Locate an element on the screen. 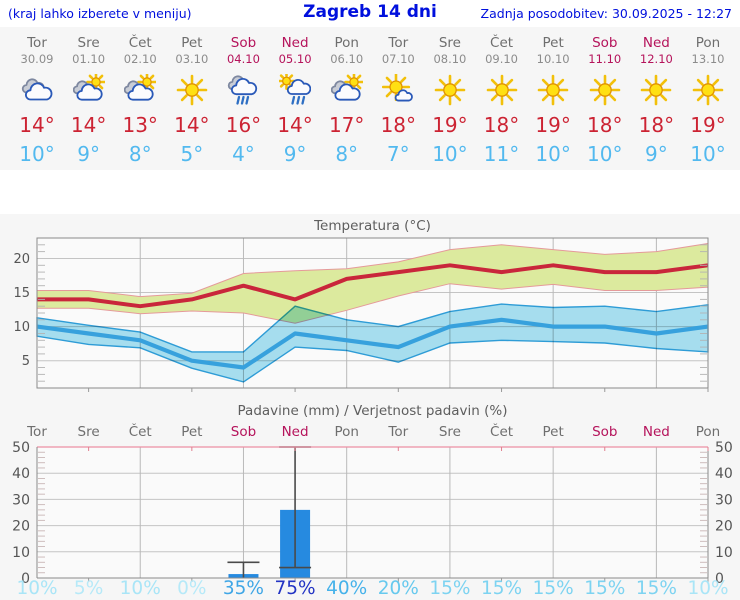 This screenshot has height=600, width=740. temp-ytick-label: 15 is located at coordinates (21, 293).